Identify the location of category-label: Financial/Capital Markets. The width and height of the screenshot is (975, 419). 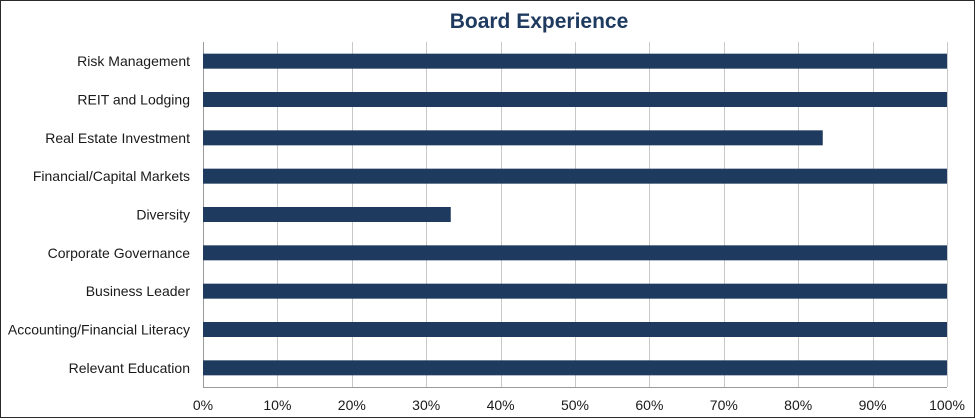
(111, 176).